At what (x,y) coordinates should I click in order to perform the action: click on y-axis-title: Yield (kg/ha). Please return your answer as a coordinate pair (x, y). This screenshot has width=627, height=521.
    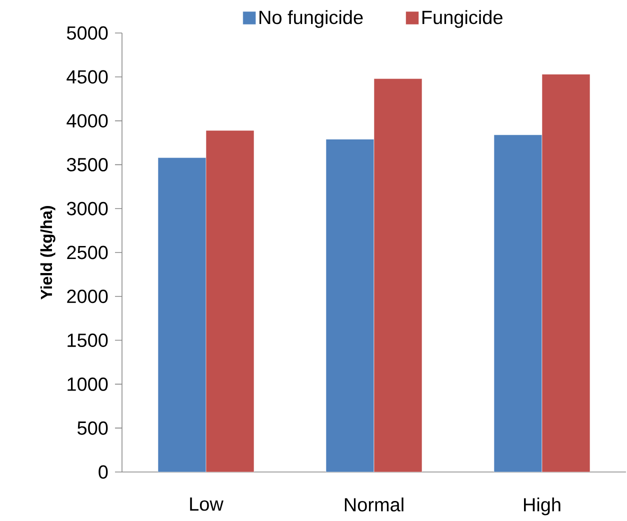
    Looking at the image, I should click on (48, 253).